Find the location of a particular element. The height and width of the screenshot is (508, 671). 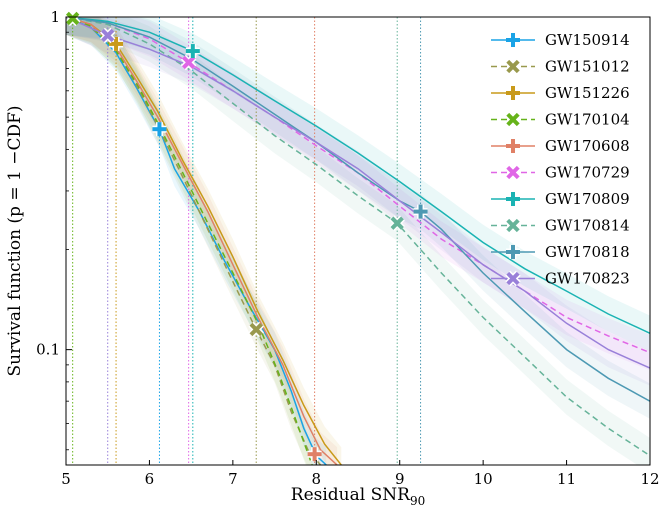

x-axis-label-subscript: 90 is located at coordinates (417, 501).